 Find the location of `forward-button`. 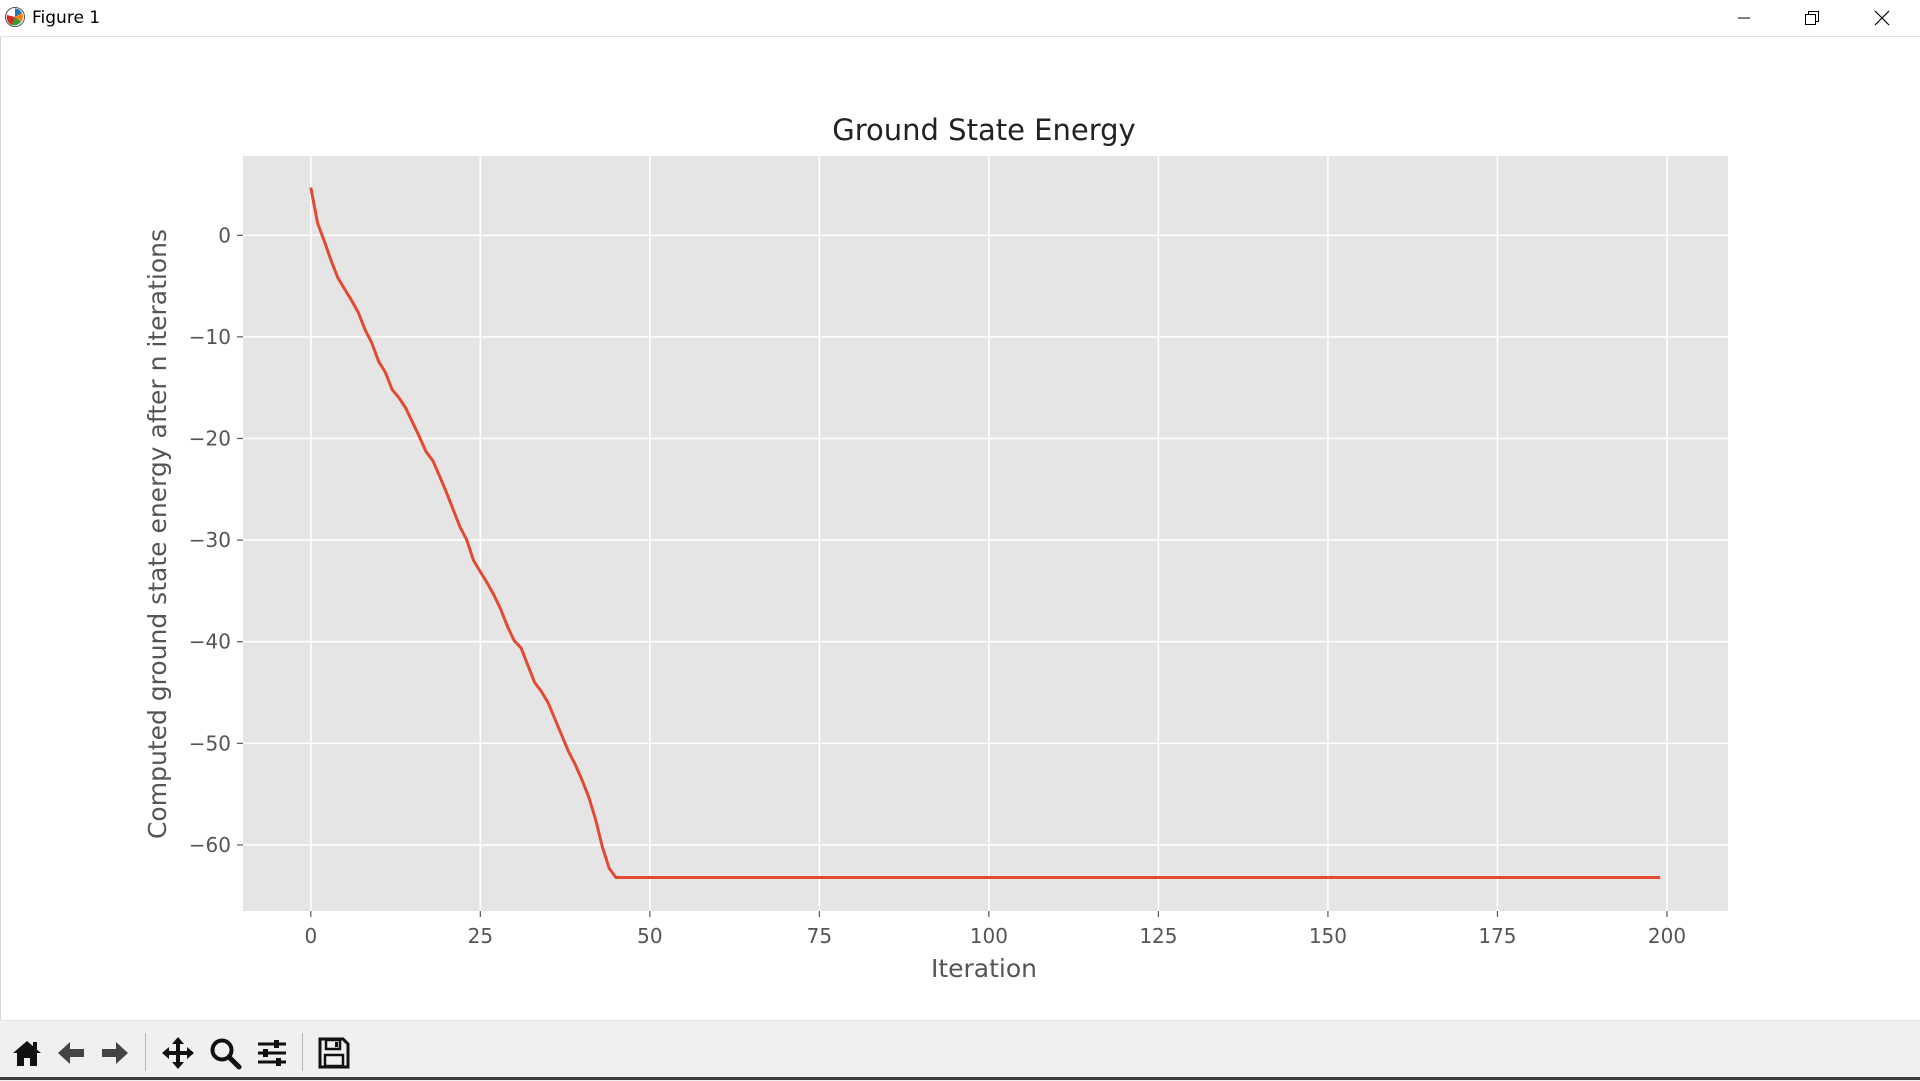

forward-button is located at coordinates (115, 1053).